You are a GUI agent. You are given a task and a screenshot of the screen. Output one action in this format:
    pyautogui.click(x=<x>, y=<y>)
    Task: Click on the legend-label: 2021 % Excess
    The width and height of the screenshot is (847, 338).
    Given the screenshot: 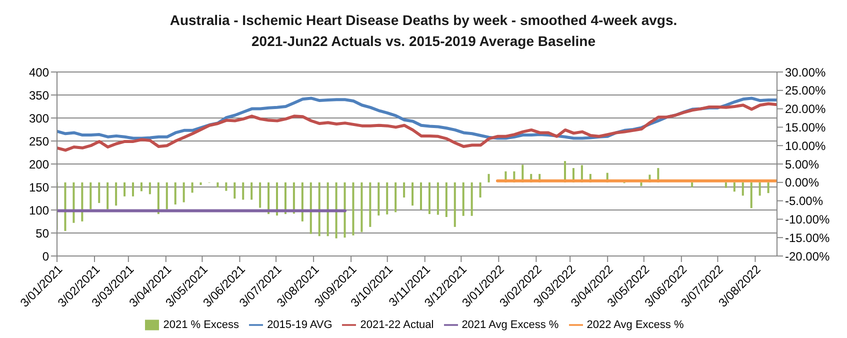 What is the action you would take?
    pyautogui.click(x=201, y=324)
    